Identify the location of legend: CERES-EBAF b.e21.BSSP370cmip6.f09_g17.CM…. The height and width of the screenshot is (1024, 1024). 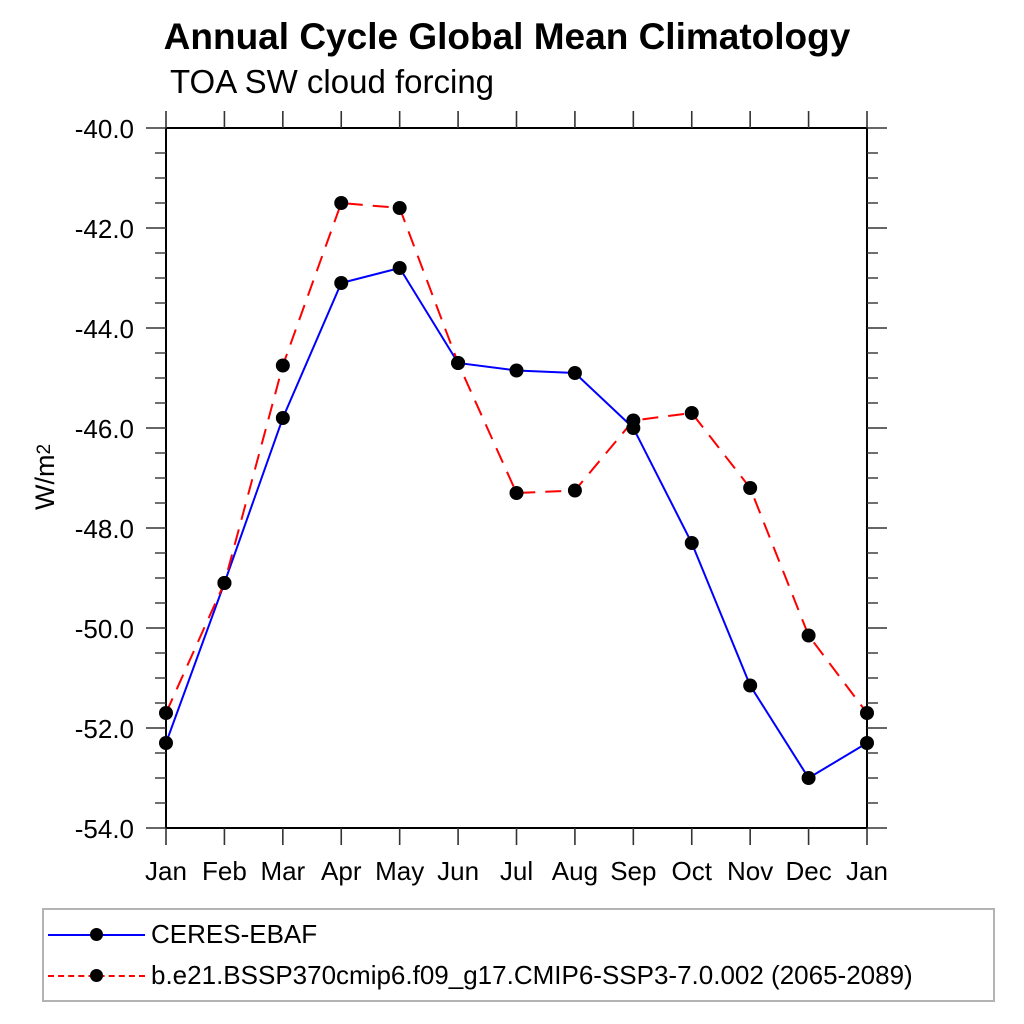
(518, 955).